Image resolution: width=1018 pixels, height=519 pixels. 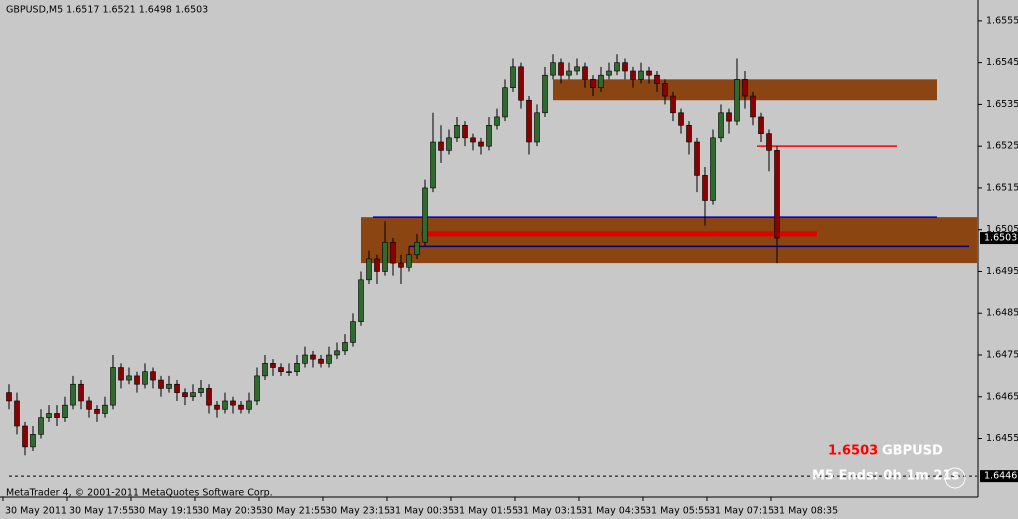 I want to click on y-tick-label: 1.6465, so click(x=1002, y=396).